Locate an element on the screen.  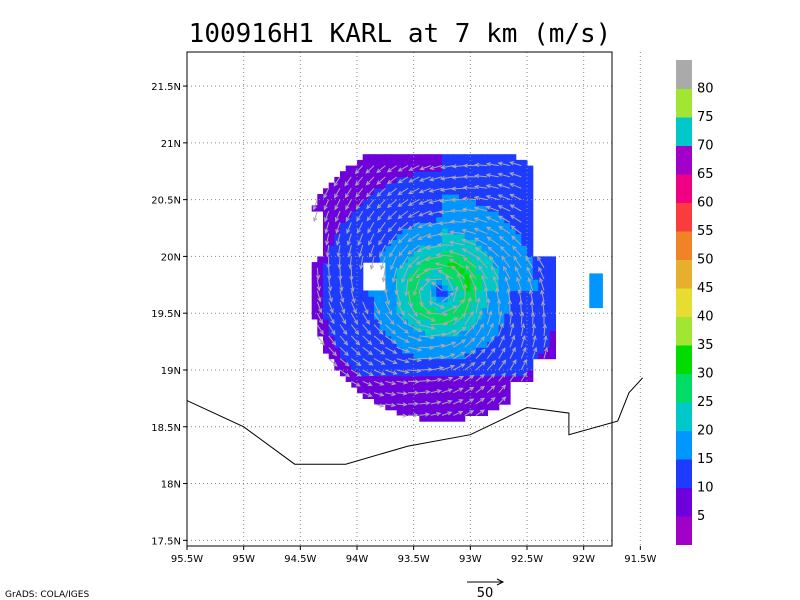
y-tick-label: 18.5N is located at coordinates (166, 428).